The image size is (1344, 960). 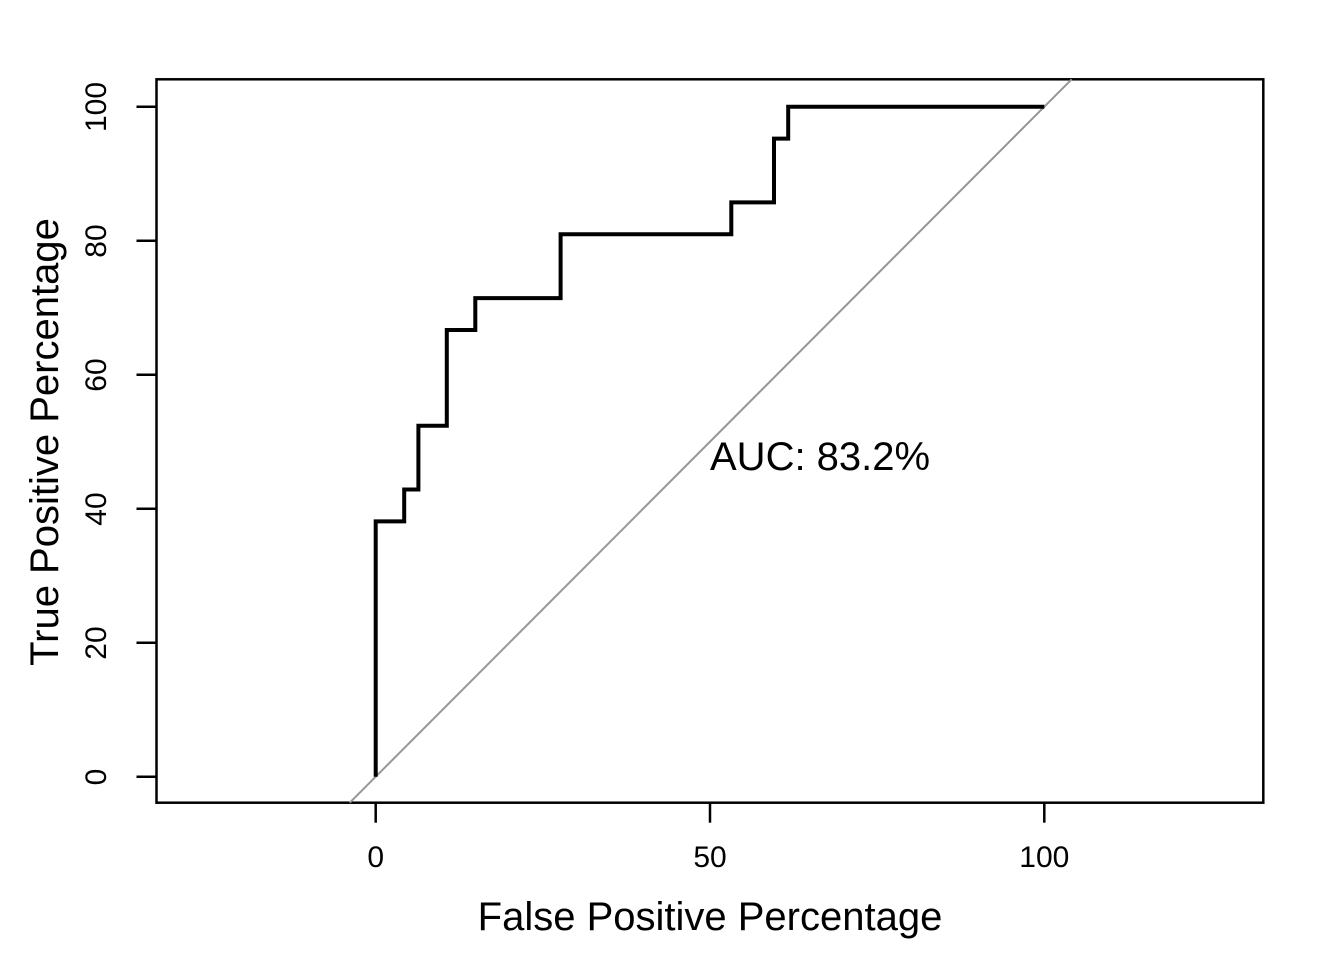 I want to click on y-tick-label: 20, so click(x=96, y=643).